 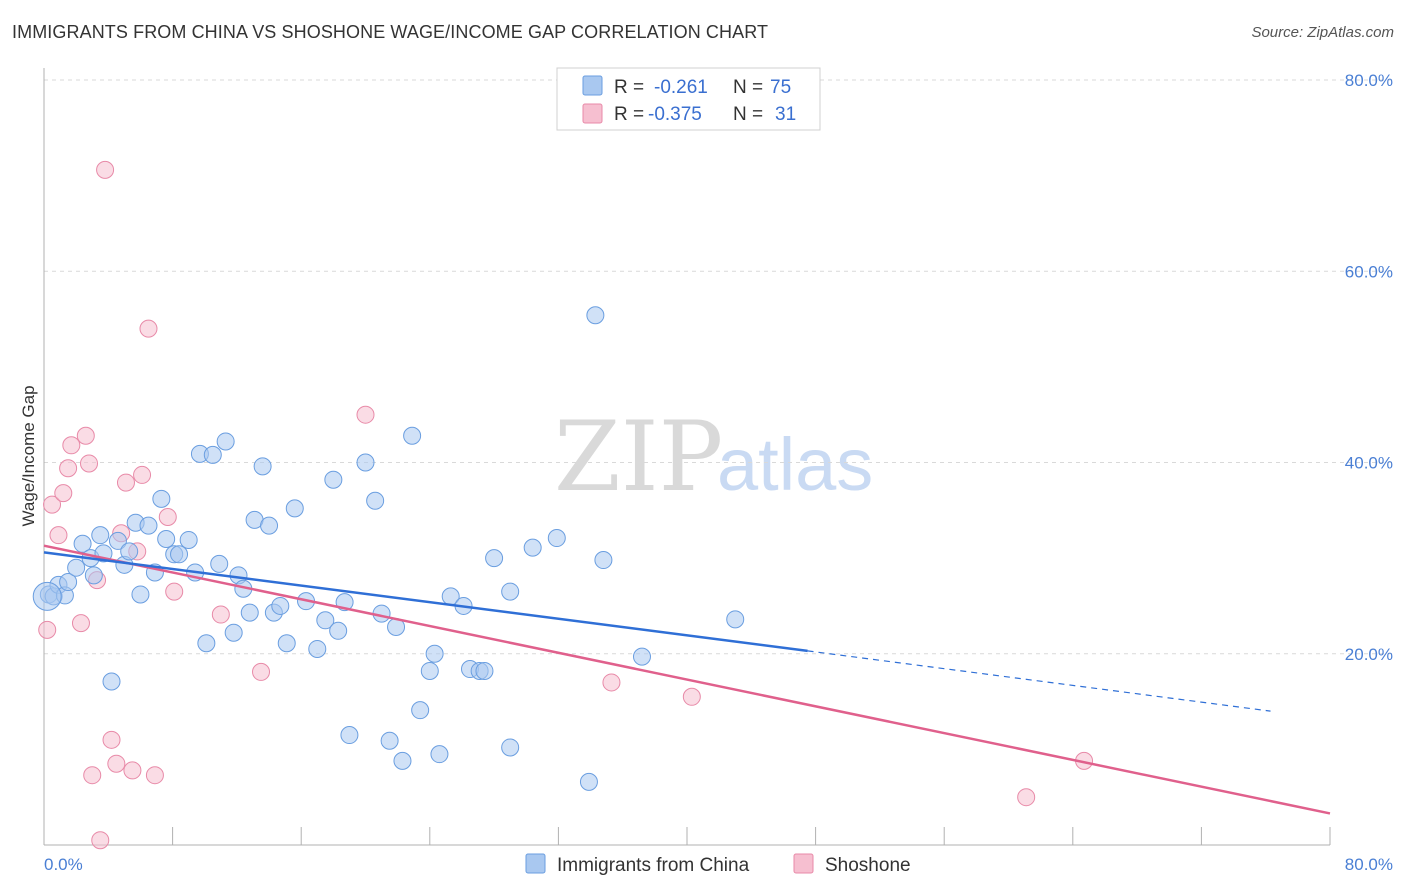 I want to click on x-axis-ticks, so click(x=687, y=836).